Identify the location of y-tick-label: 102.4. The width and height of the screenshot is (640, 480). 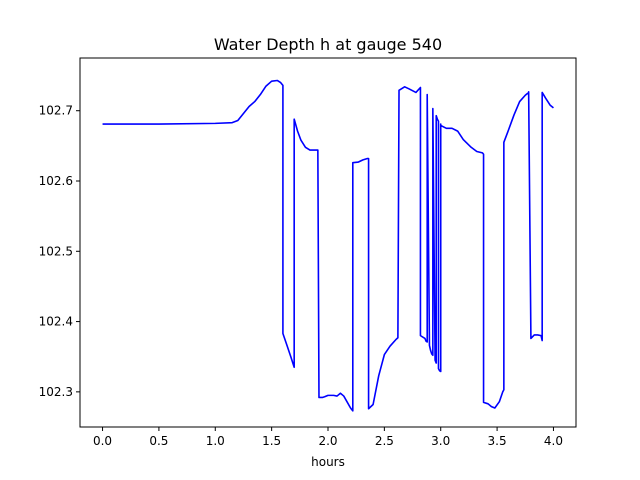
(56, 322).